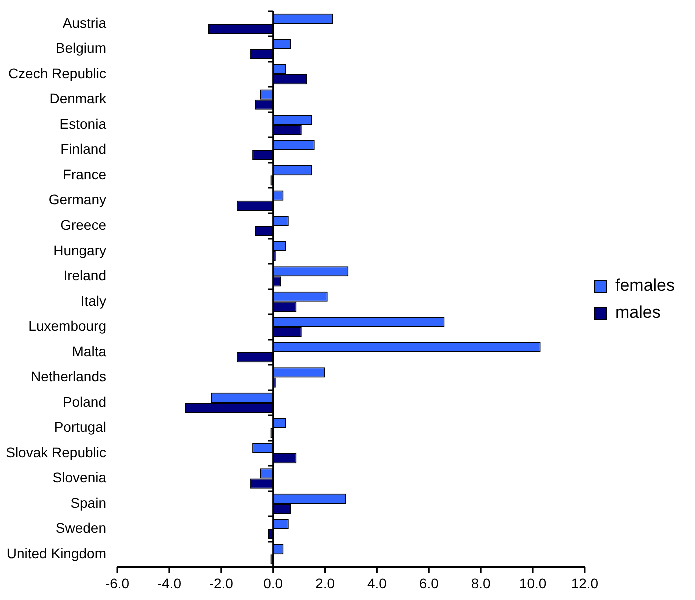  What do you see at coordinates (533, 583) in the screenshot?
I see `x-tick-label: 10.0` at bounding box center [533, 583].